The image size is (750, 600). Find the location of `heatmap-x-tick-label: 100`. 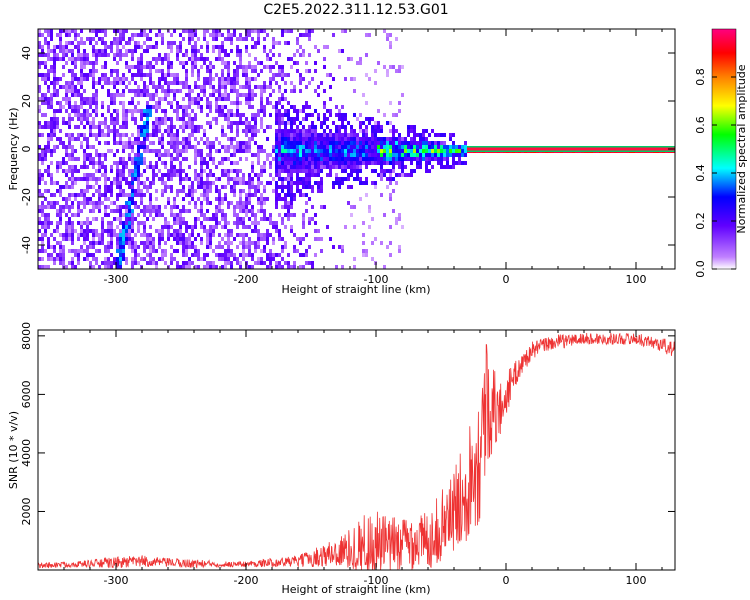

heatmap-x-tick-label: 100 is located at coordinates (636, 279).